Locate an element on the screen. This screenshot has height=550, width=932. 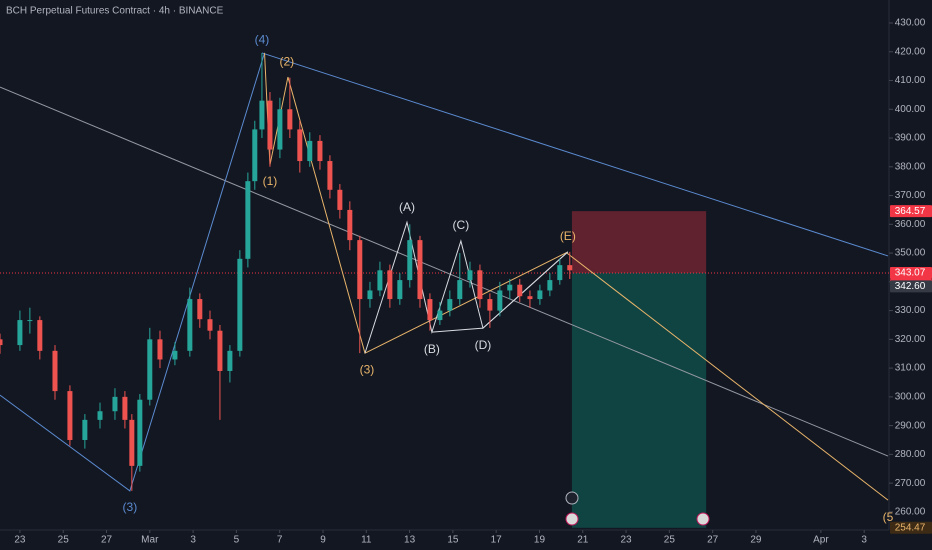
trend-line is located at coordinates (500, 292).